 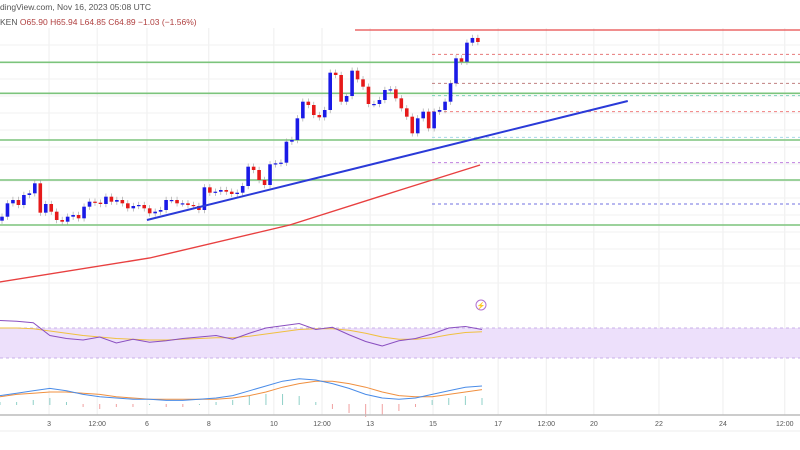 I want to click on chart-source-header: dingView.com, Nov 16, 2023 05:08 UTC, so click(x=76, y=7).